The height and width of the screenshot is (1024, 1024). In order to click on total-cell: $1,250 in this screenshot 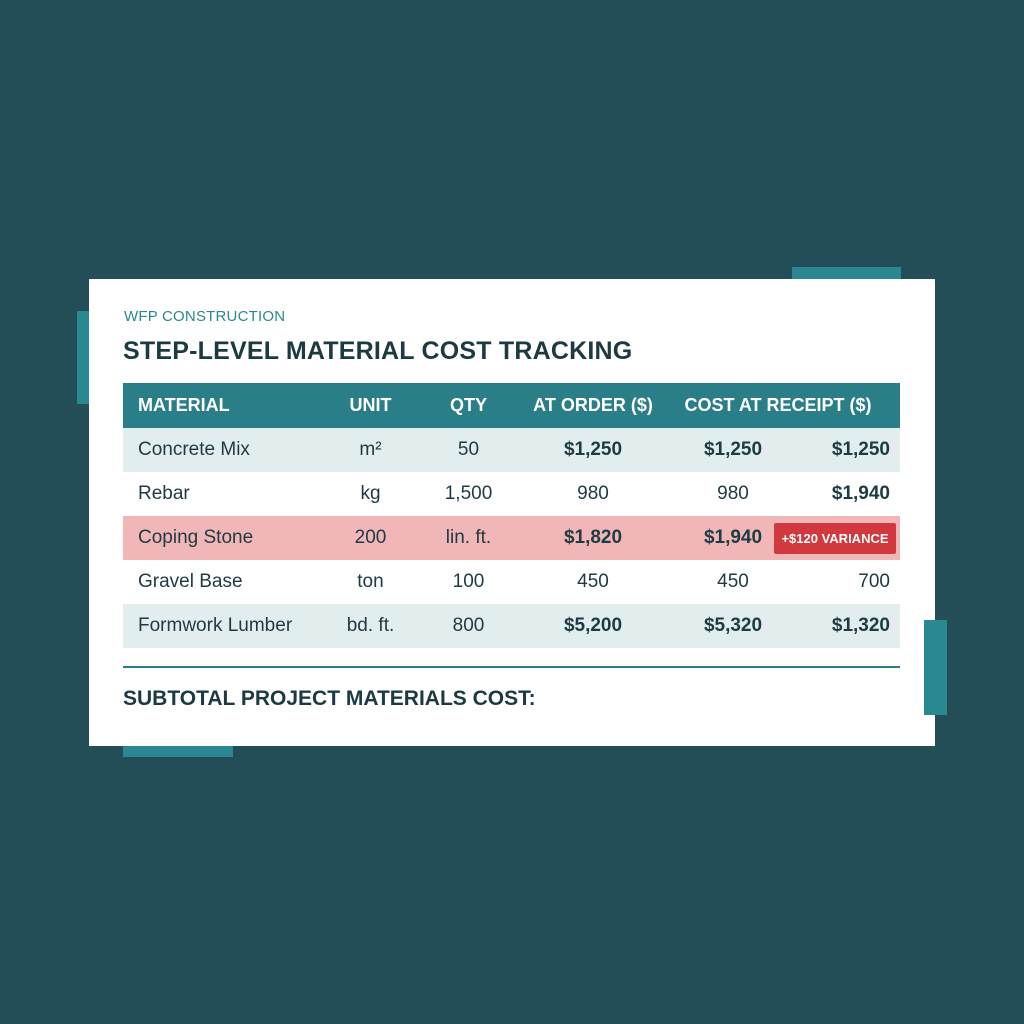, I will do `click(860, 449)`.